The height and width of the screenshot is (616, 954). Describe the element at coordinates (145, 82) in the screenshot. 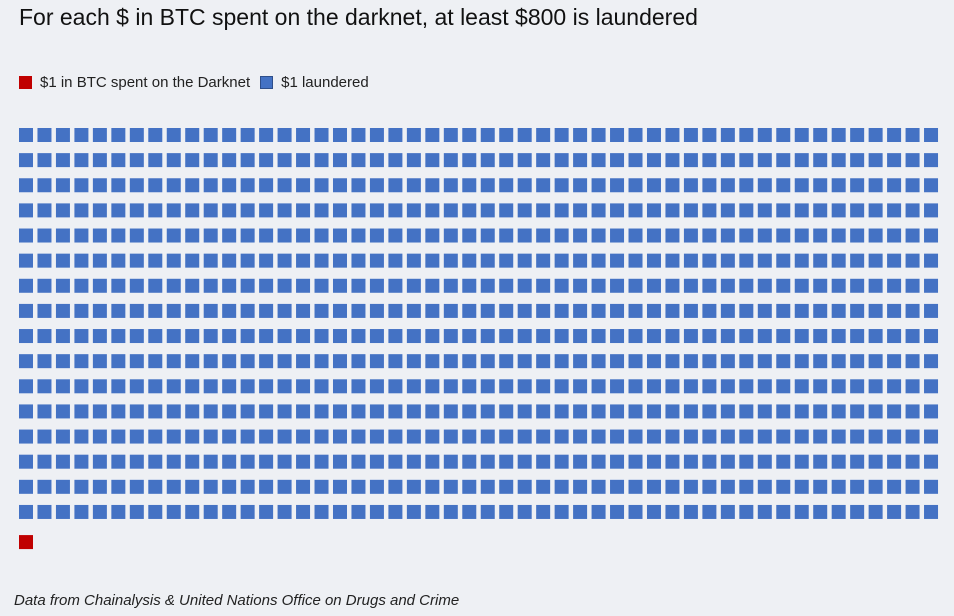

I see `legend-label-darknet: $1 in BTC spent on the Darknet` at that location.